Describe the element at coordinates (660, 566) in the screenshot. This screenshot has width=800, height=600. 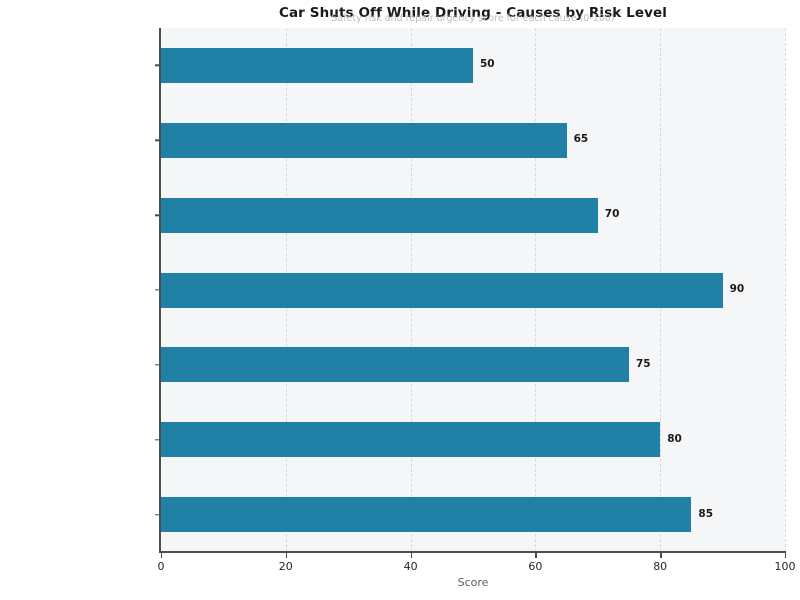
I see `x-axis-tick-label: 80` at that location.